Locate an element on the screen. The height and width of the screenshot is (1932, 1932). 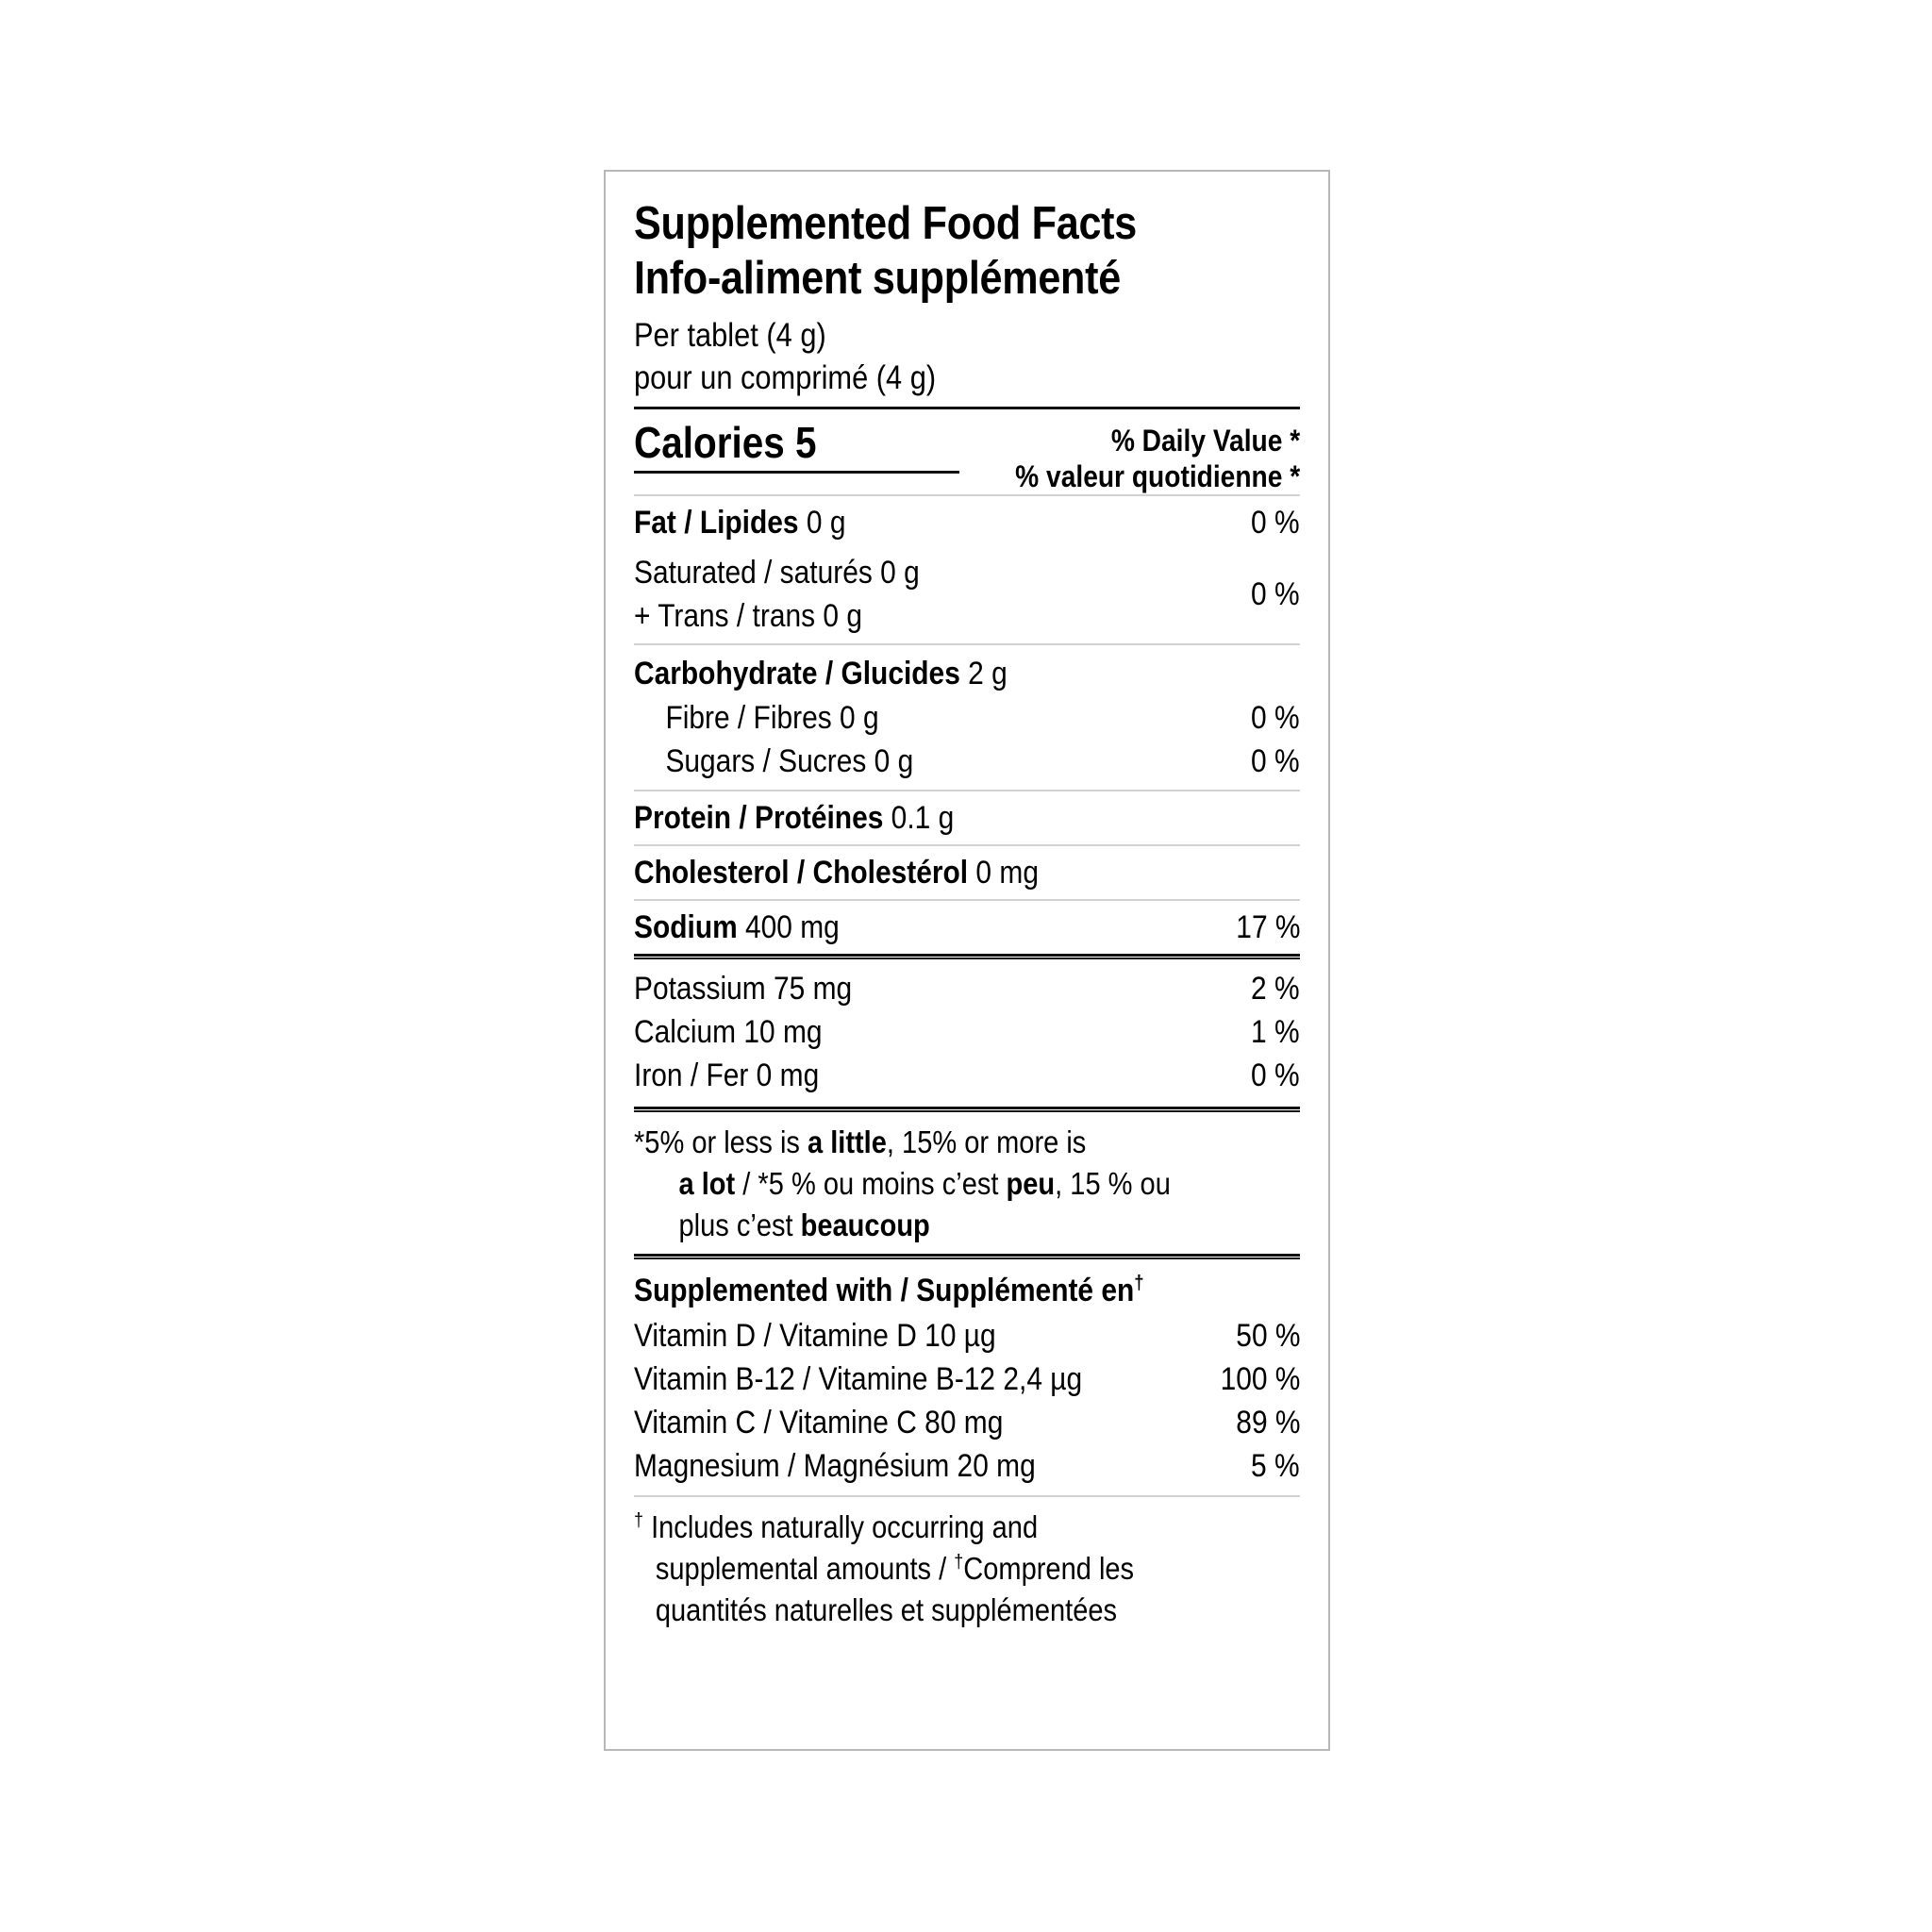
rule-above-minerals is located at coordinates (967, 957).